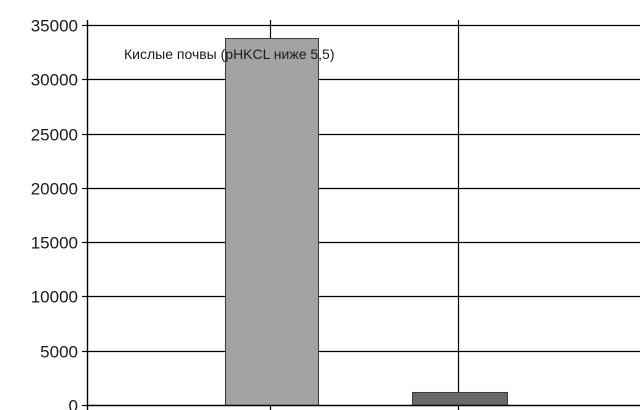  Describe the element at coordinates (59, 352) in the screenshot. I see `y-tick-label-5000: 5000` at that location.